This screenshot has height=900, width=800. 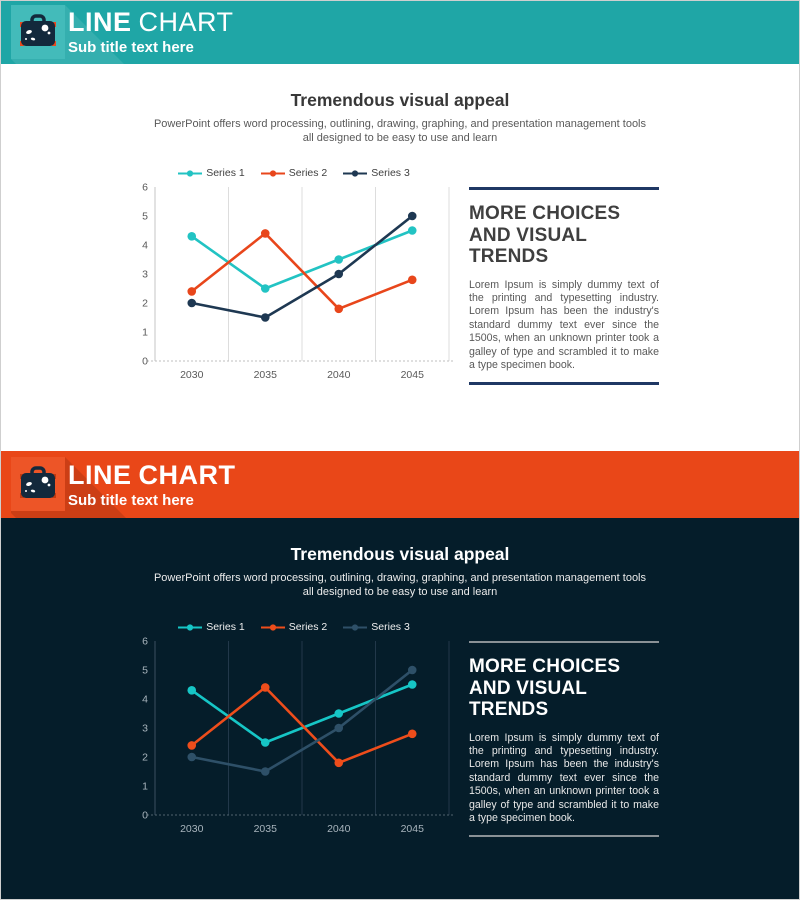 I want to click on legend-label: Series 1, so click(x=225, y=173).